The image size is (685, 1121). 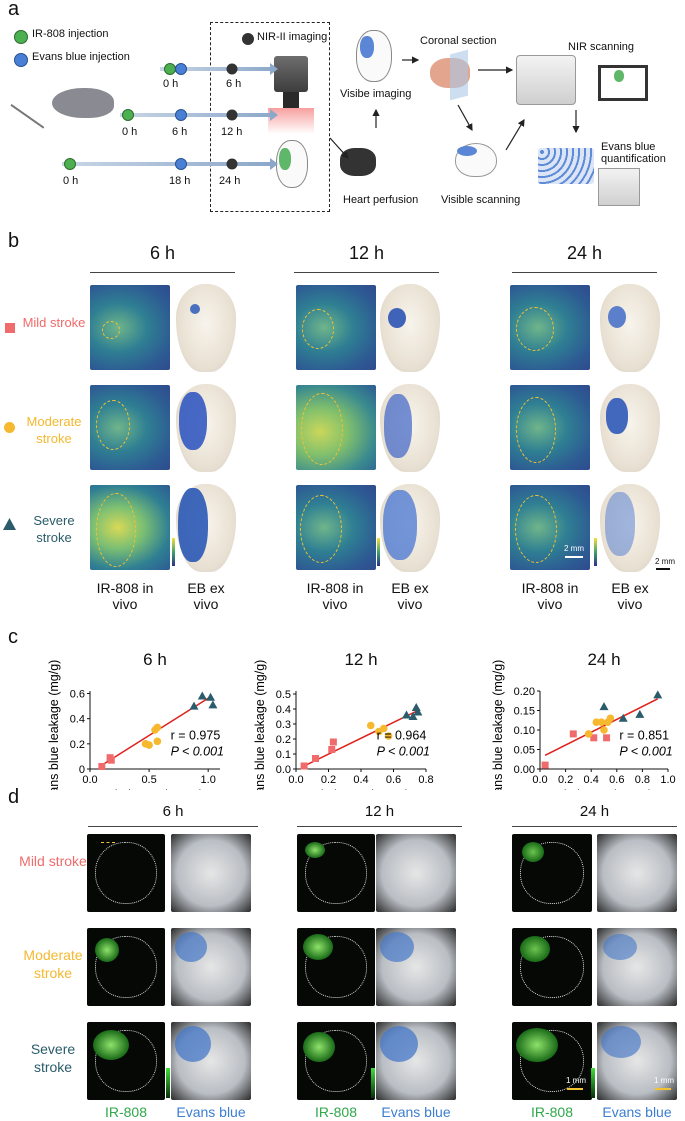 I want to click on timeline3-dark-dot, so click(x=232, y=164).